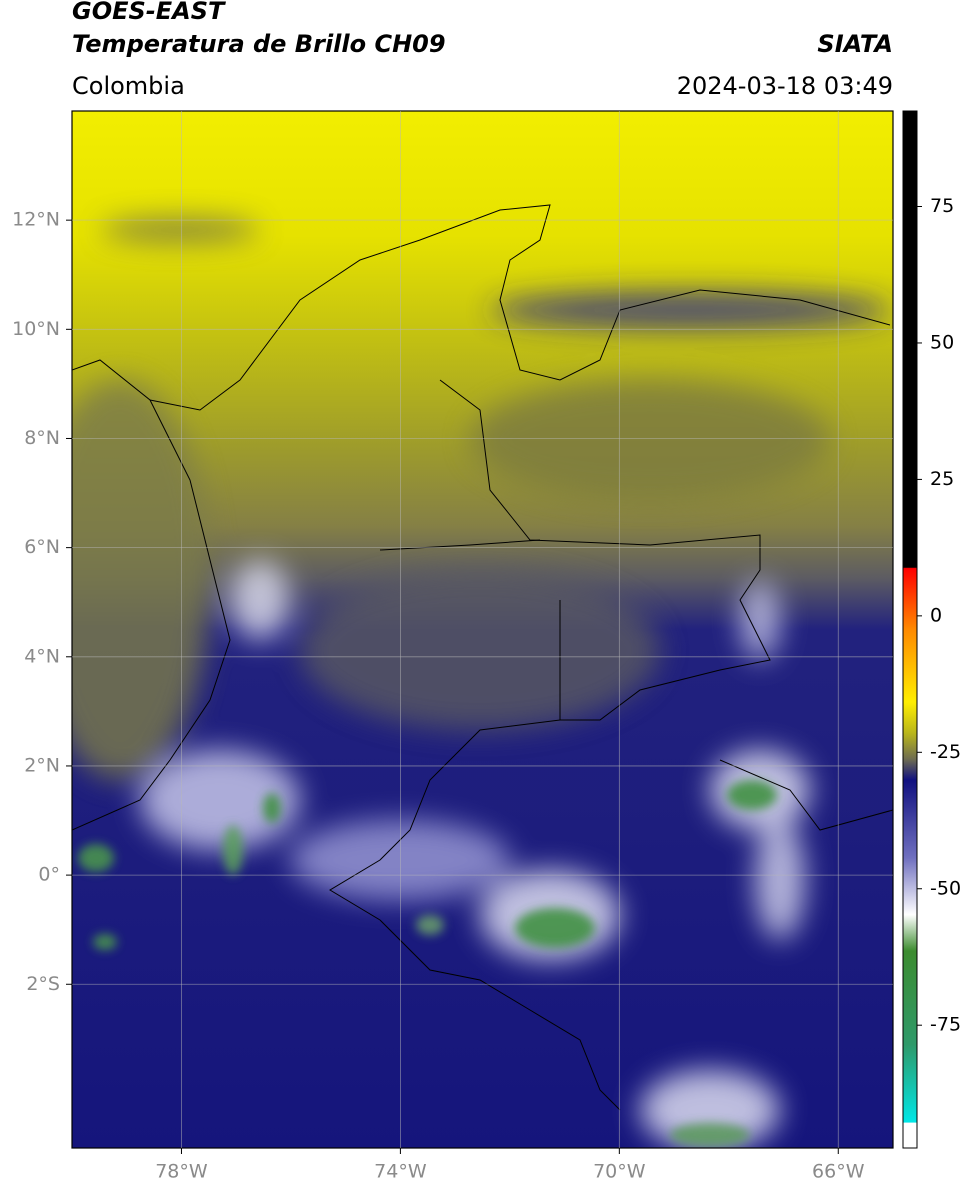 This screenshot has width=966, height=1190. What do you see at coordinates (42, 765) in the screenshot?
I see `y-tick-label: 2°N` at bounding box center [42, 765].